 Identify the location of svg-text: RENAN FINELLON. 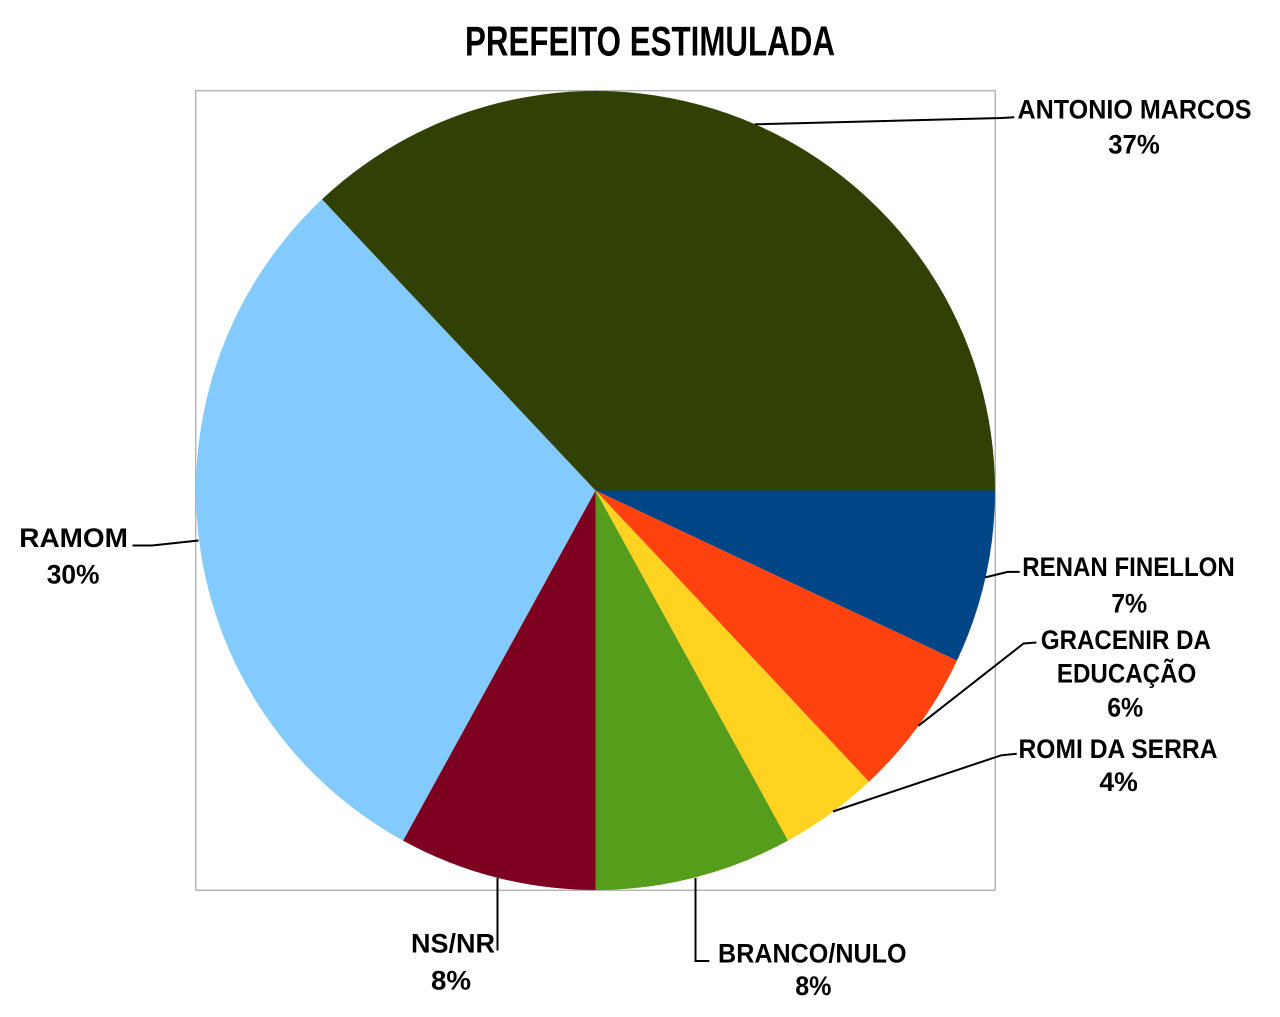
(1128, 567).